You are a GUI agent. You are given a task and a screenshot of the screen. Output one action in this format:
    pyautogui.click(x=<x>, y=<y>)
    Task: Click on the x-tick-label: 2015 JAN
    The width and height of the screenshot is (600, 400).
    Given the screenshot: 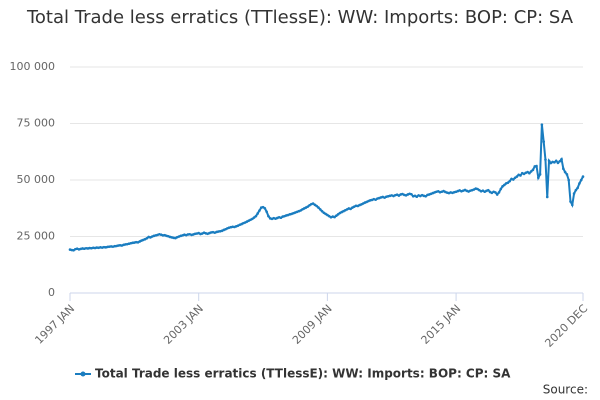 What is the action you would take?
    pyautogui.click(x=441, y=324)
    